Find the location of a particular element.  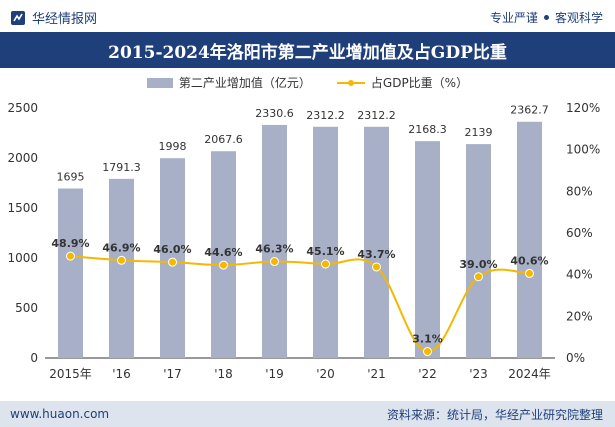

legend-line-swatch is located at coordinates (350, 82).